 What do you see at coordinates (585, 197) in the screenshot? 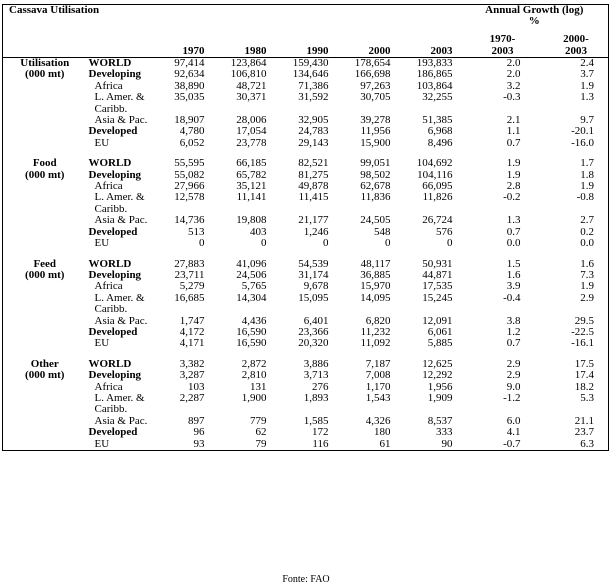
I see `growth-cell: -0.8` at bounding box center [585, 197].